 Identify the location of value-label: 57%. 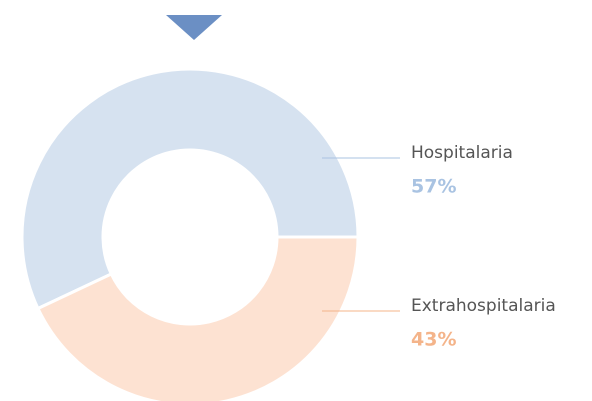
(433, 187).